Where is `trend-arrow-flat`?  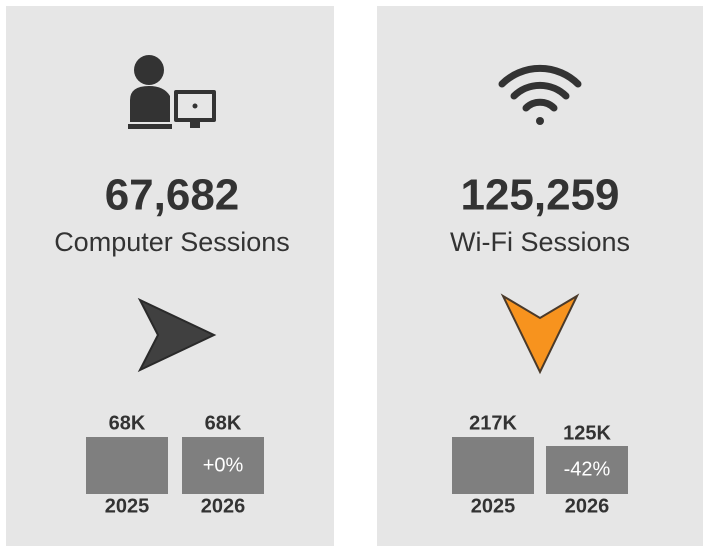 trend-arrow-flat is located at coordinates (177, 335).